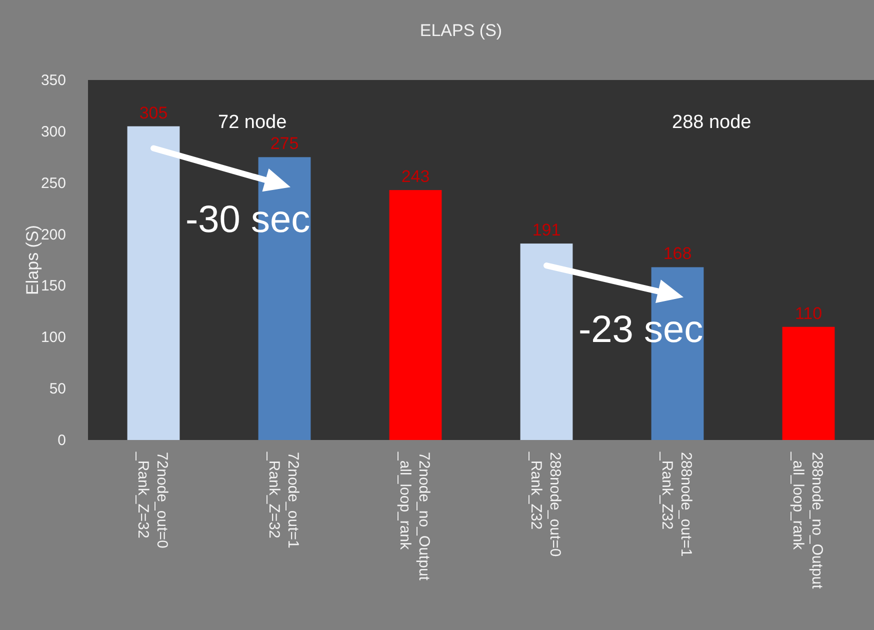 Image resolution: width=874 pixels, height=630 pixels. What do you see at coordinates (53, 337) in the screenshot?
I see `y-tick-label: 100` at bounding box center [53, 337].